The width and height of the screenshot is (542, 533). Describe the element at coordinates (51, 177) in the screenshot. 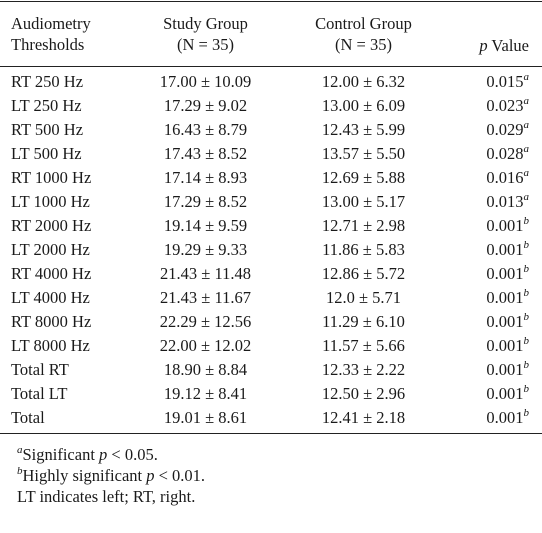

I see `row-label: RT 1000 Hz` at that location.